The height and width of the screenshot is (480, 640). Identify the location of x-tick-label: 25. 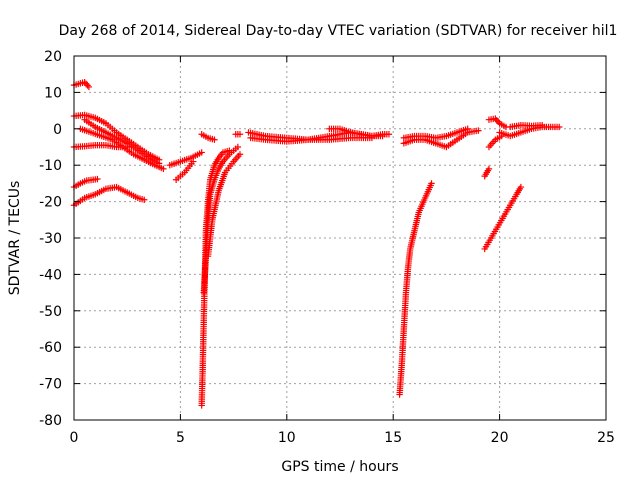
(606, 438).